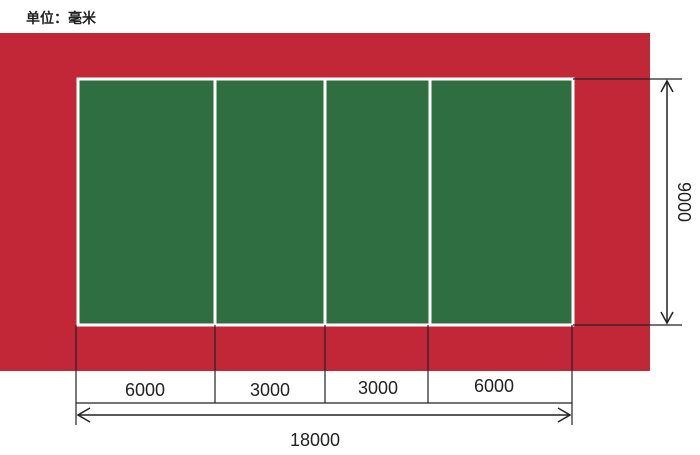 The height and width of the screenshot is (455, 700). What do you see at coordinates (315, 440) in the screenshot?
I see `dim-total-length: 18000` at bounding box center [315, 440].